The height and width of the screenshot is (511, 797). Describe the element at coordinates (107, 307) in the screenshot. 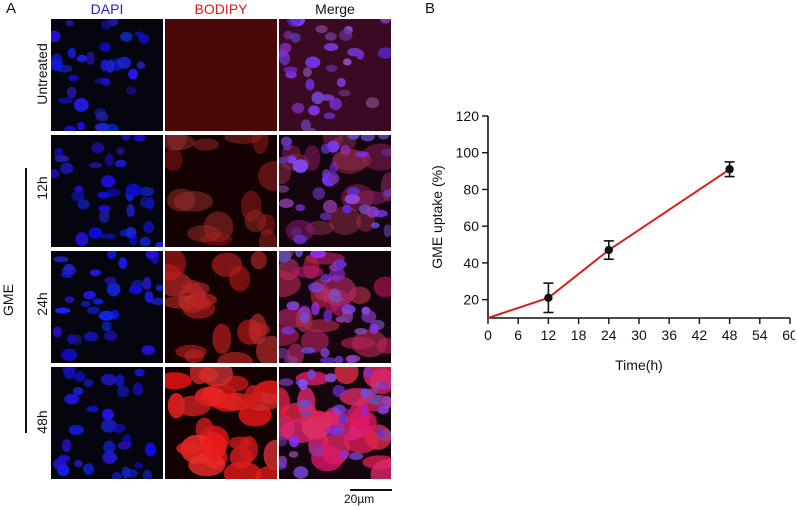

I see `micrograph-dapi-24h` at that location.